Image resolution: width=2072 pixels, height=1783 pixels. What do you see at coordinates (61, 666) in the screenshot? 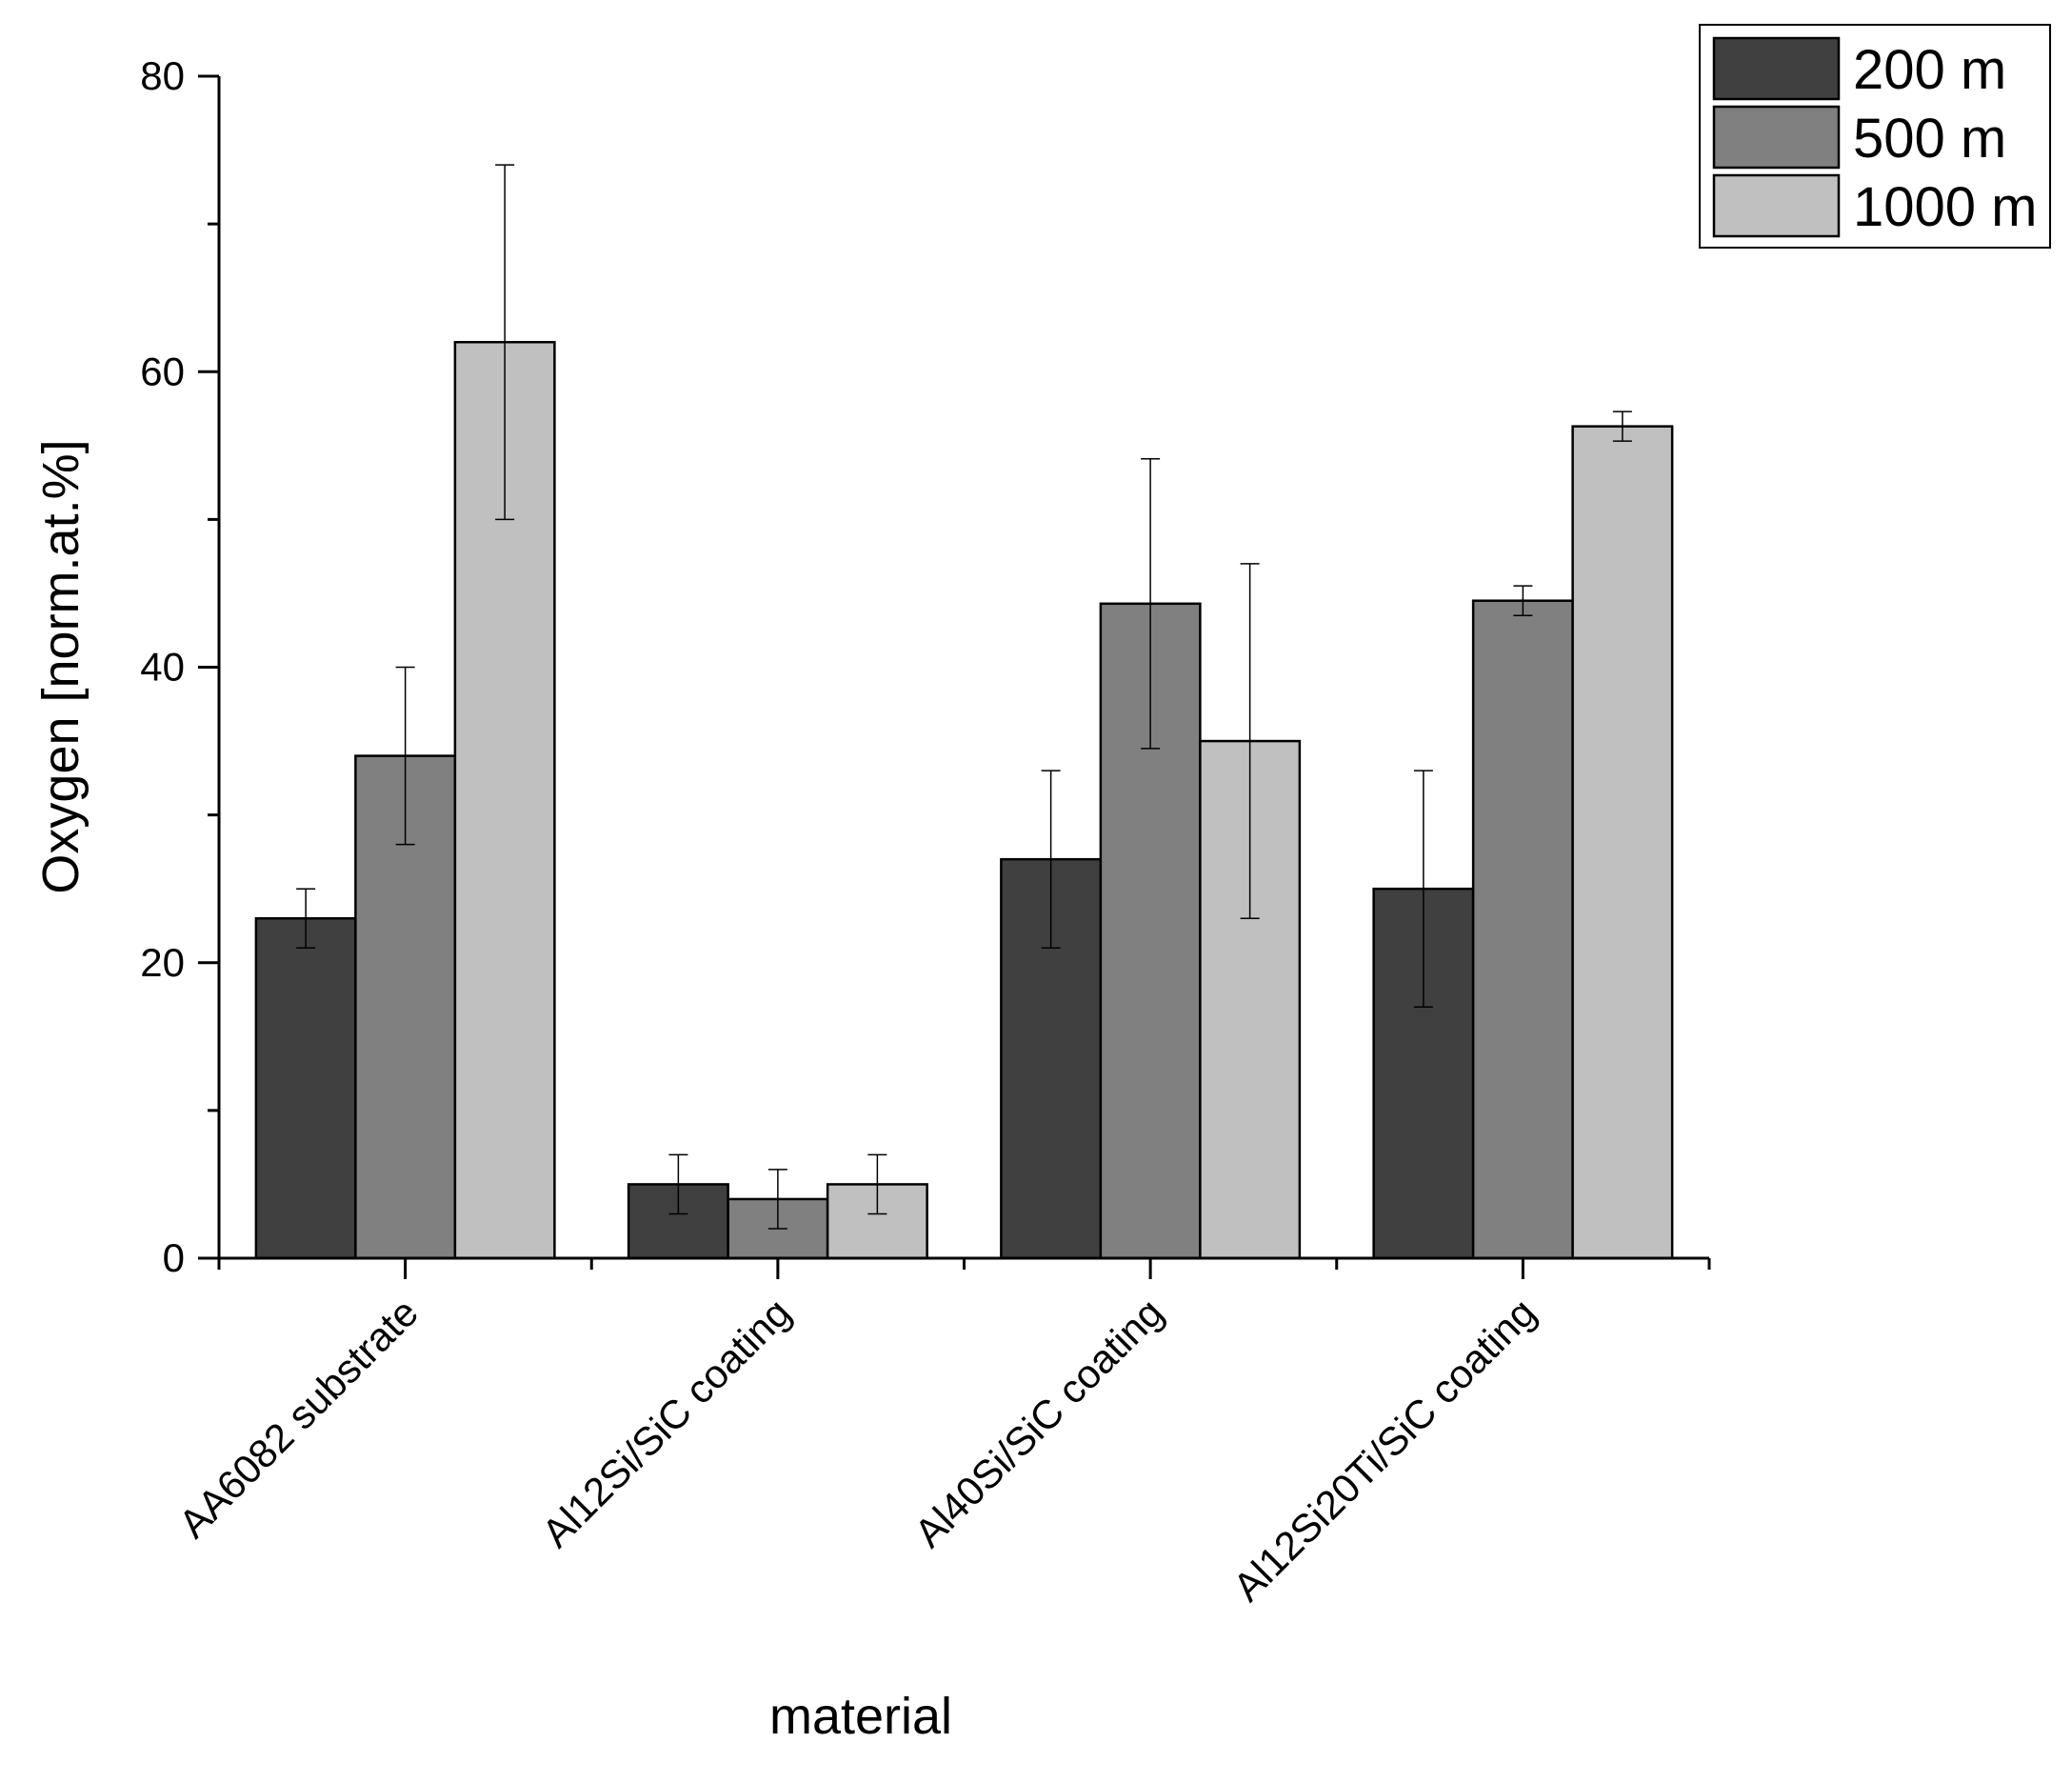
I see `y-axis-title: Oxygen [norm.at.%]` at bounding box center [61, 666].